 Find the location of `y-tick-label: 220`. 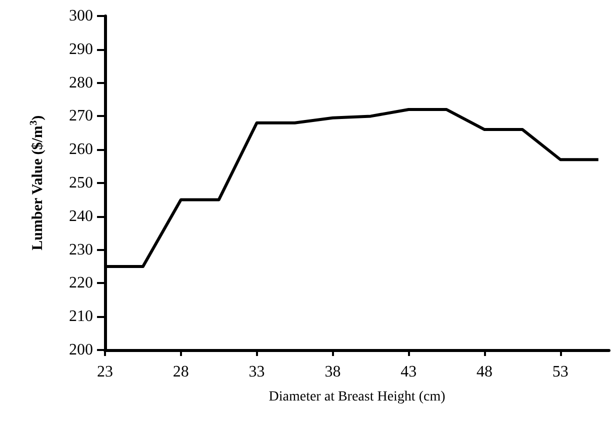

y-tick-label: 220 is located at coordinates (81, 283).